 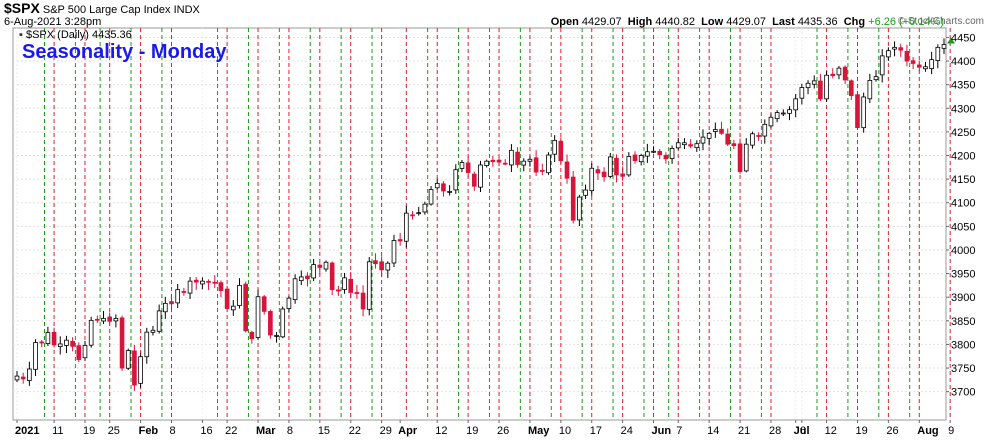 What do you see at coordinates (817, 22) in the screenshot?
I see `last-value: 4435.36` at bounding box center [817, 22].